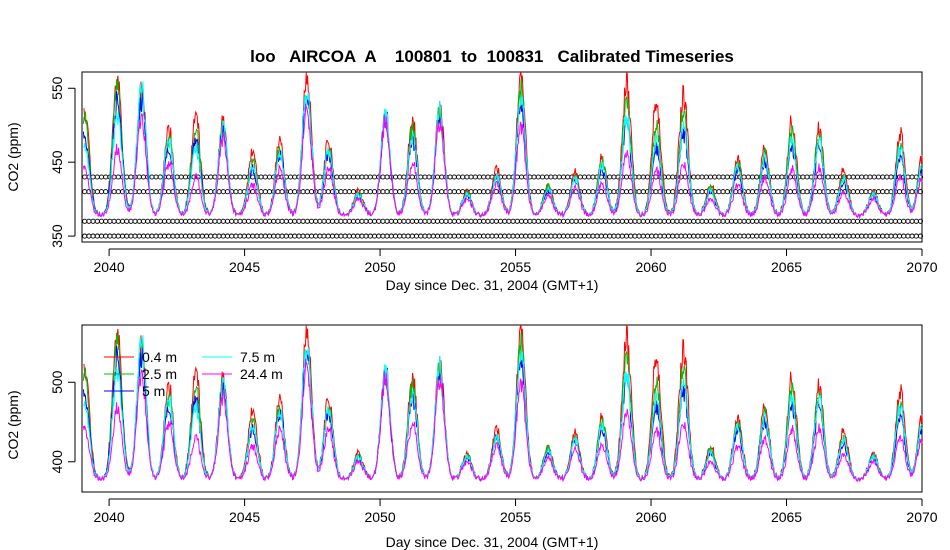 This screenshot has width=950, height=550. What do you see at coordinates (503, 206) in the screenshot?
I see `calibration-markers` at bounding box center [503, 206].